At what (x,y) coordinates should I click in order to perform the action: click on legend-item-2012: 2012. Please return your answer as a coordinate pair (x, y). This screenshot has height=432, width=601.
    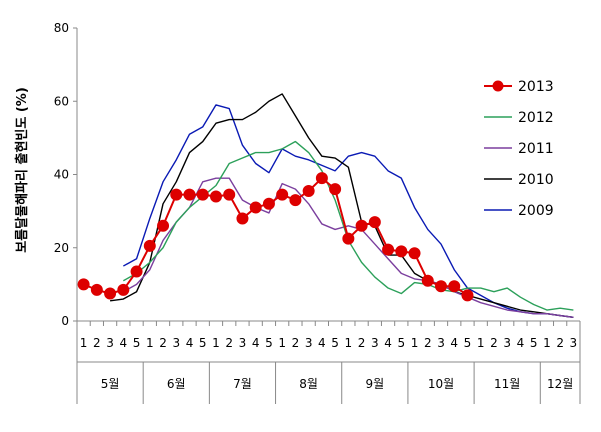
    Looking at the image, I should click on (519, 118).